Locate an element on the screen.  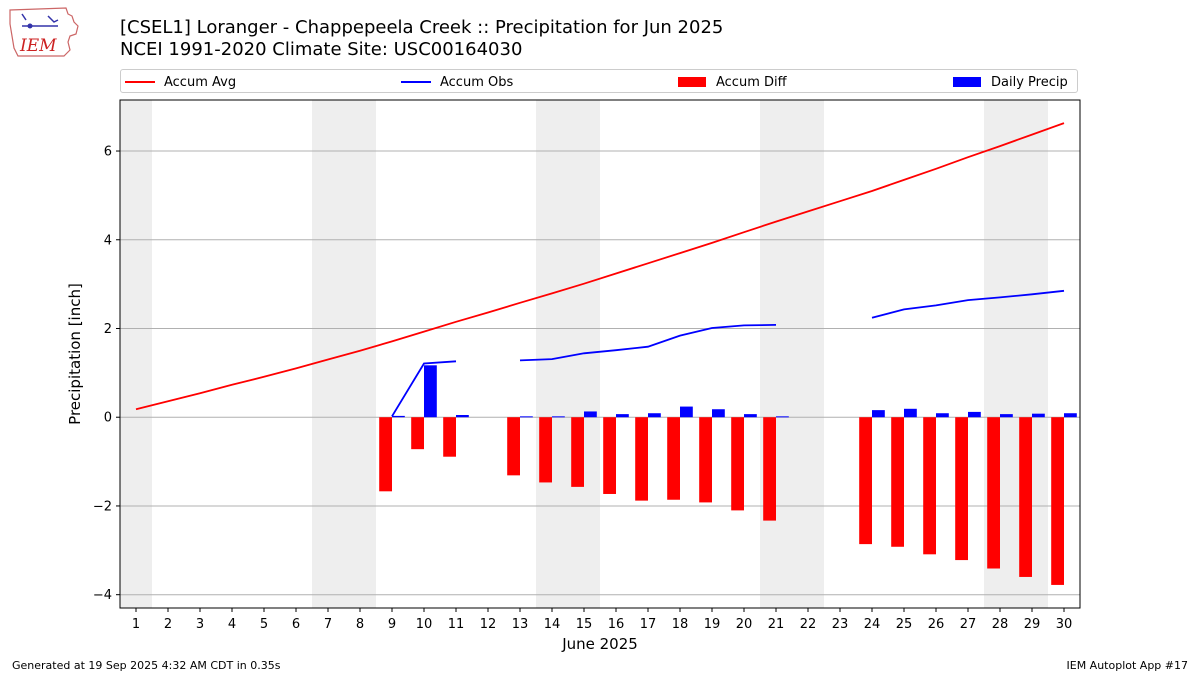
x-tick-label-28: 28 is located at coordinates (1000, 624).